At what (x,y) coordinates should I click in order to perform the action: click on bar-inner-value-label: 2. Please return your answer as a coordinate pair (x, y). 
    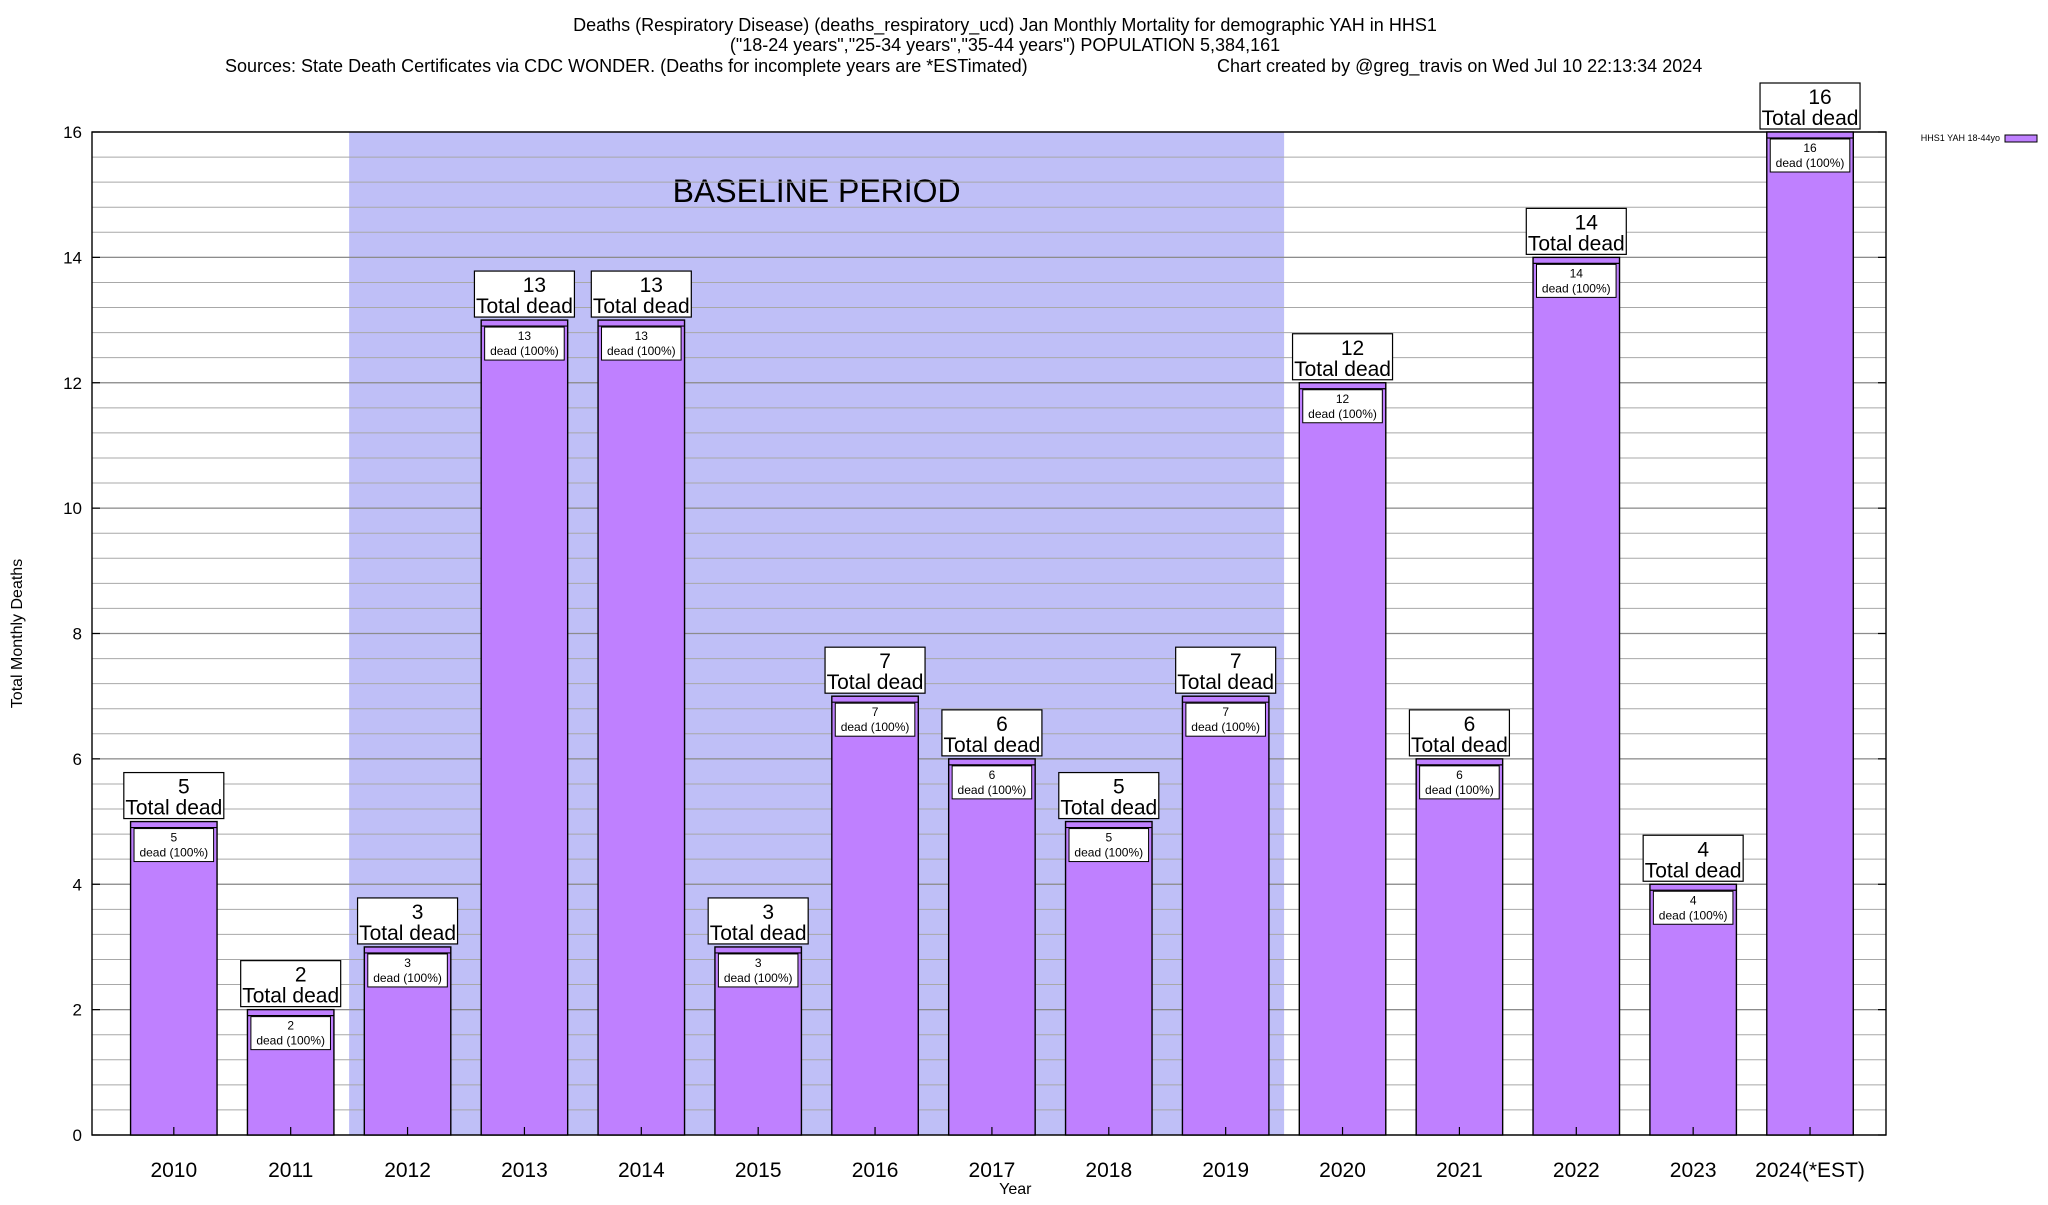
    Looking at the image, I should click on (290, 1026).